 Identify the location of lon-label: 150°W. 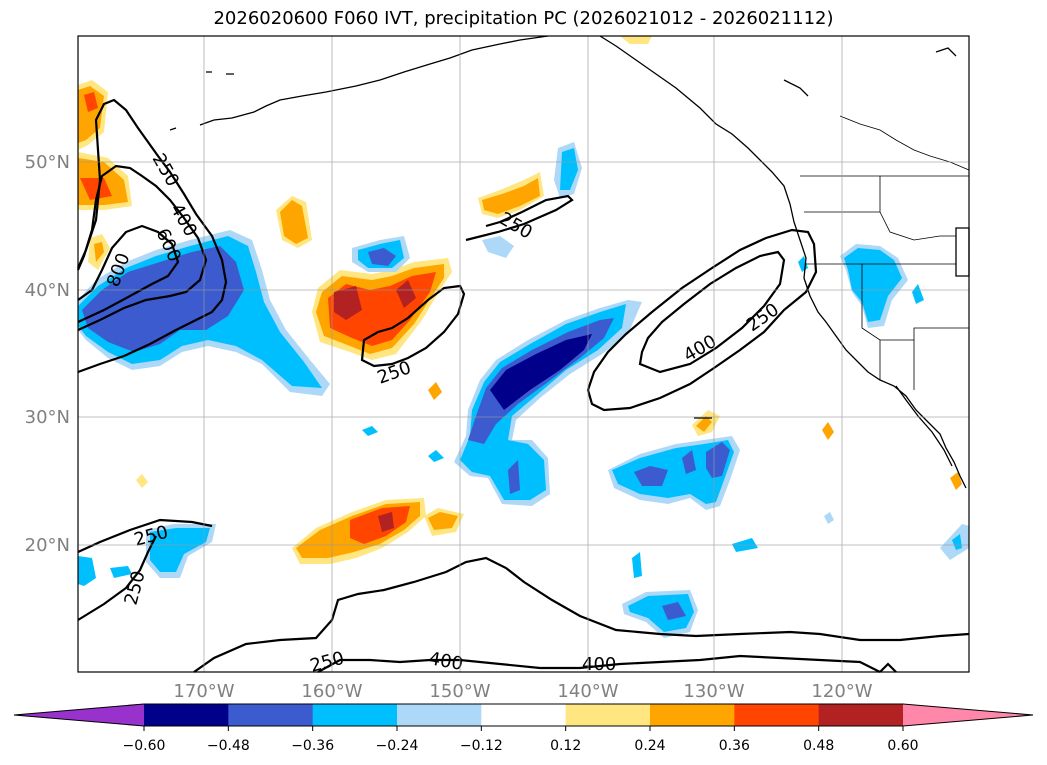
(459, 691).